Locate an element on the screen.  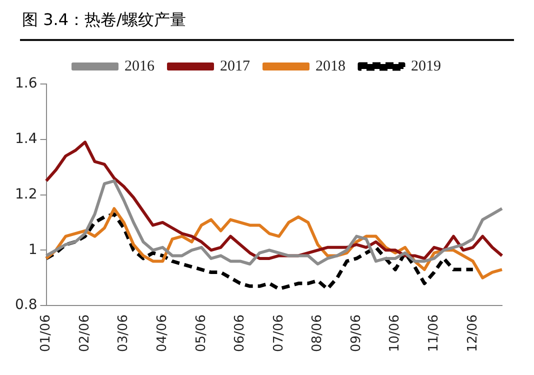
x-tick-label: 06/06 is located at coordinates (240, 333).